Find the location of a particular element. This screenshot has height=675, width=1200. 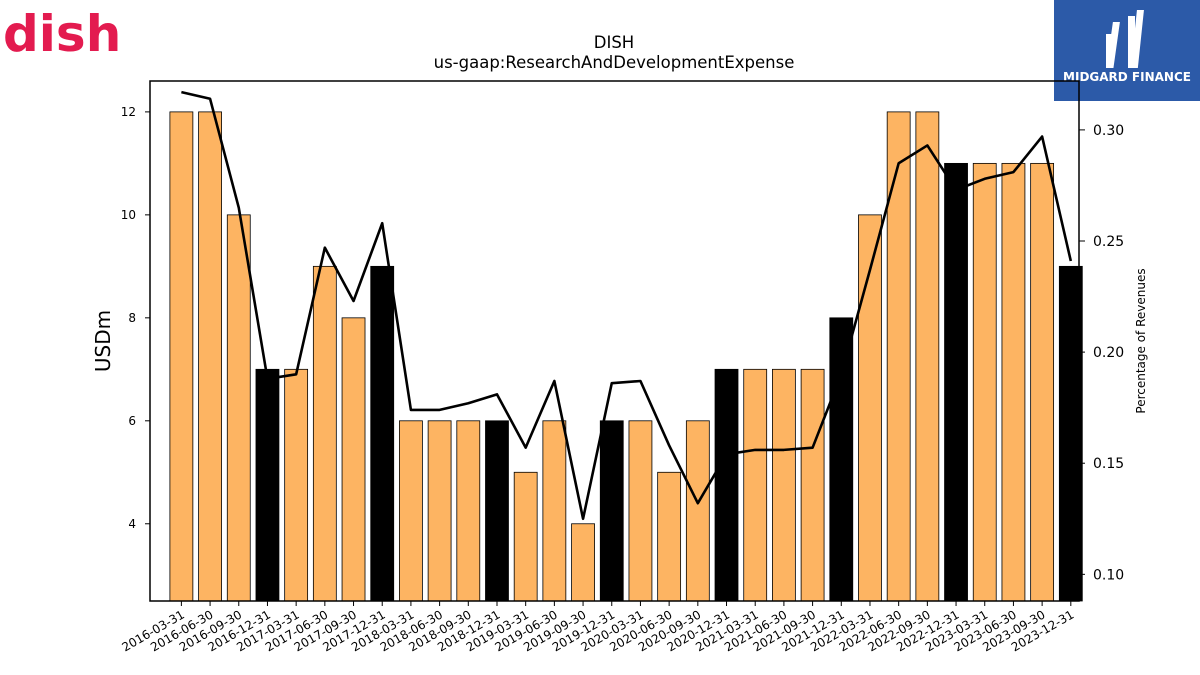

dish-logo: dish is located at coordinates (72, 31).